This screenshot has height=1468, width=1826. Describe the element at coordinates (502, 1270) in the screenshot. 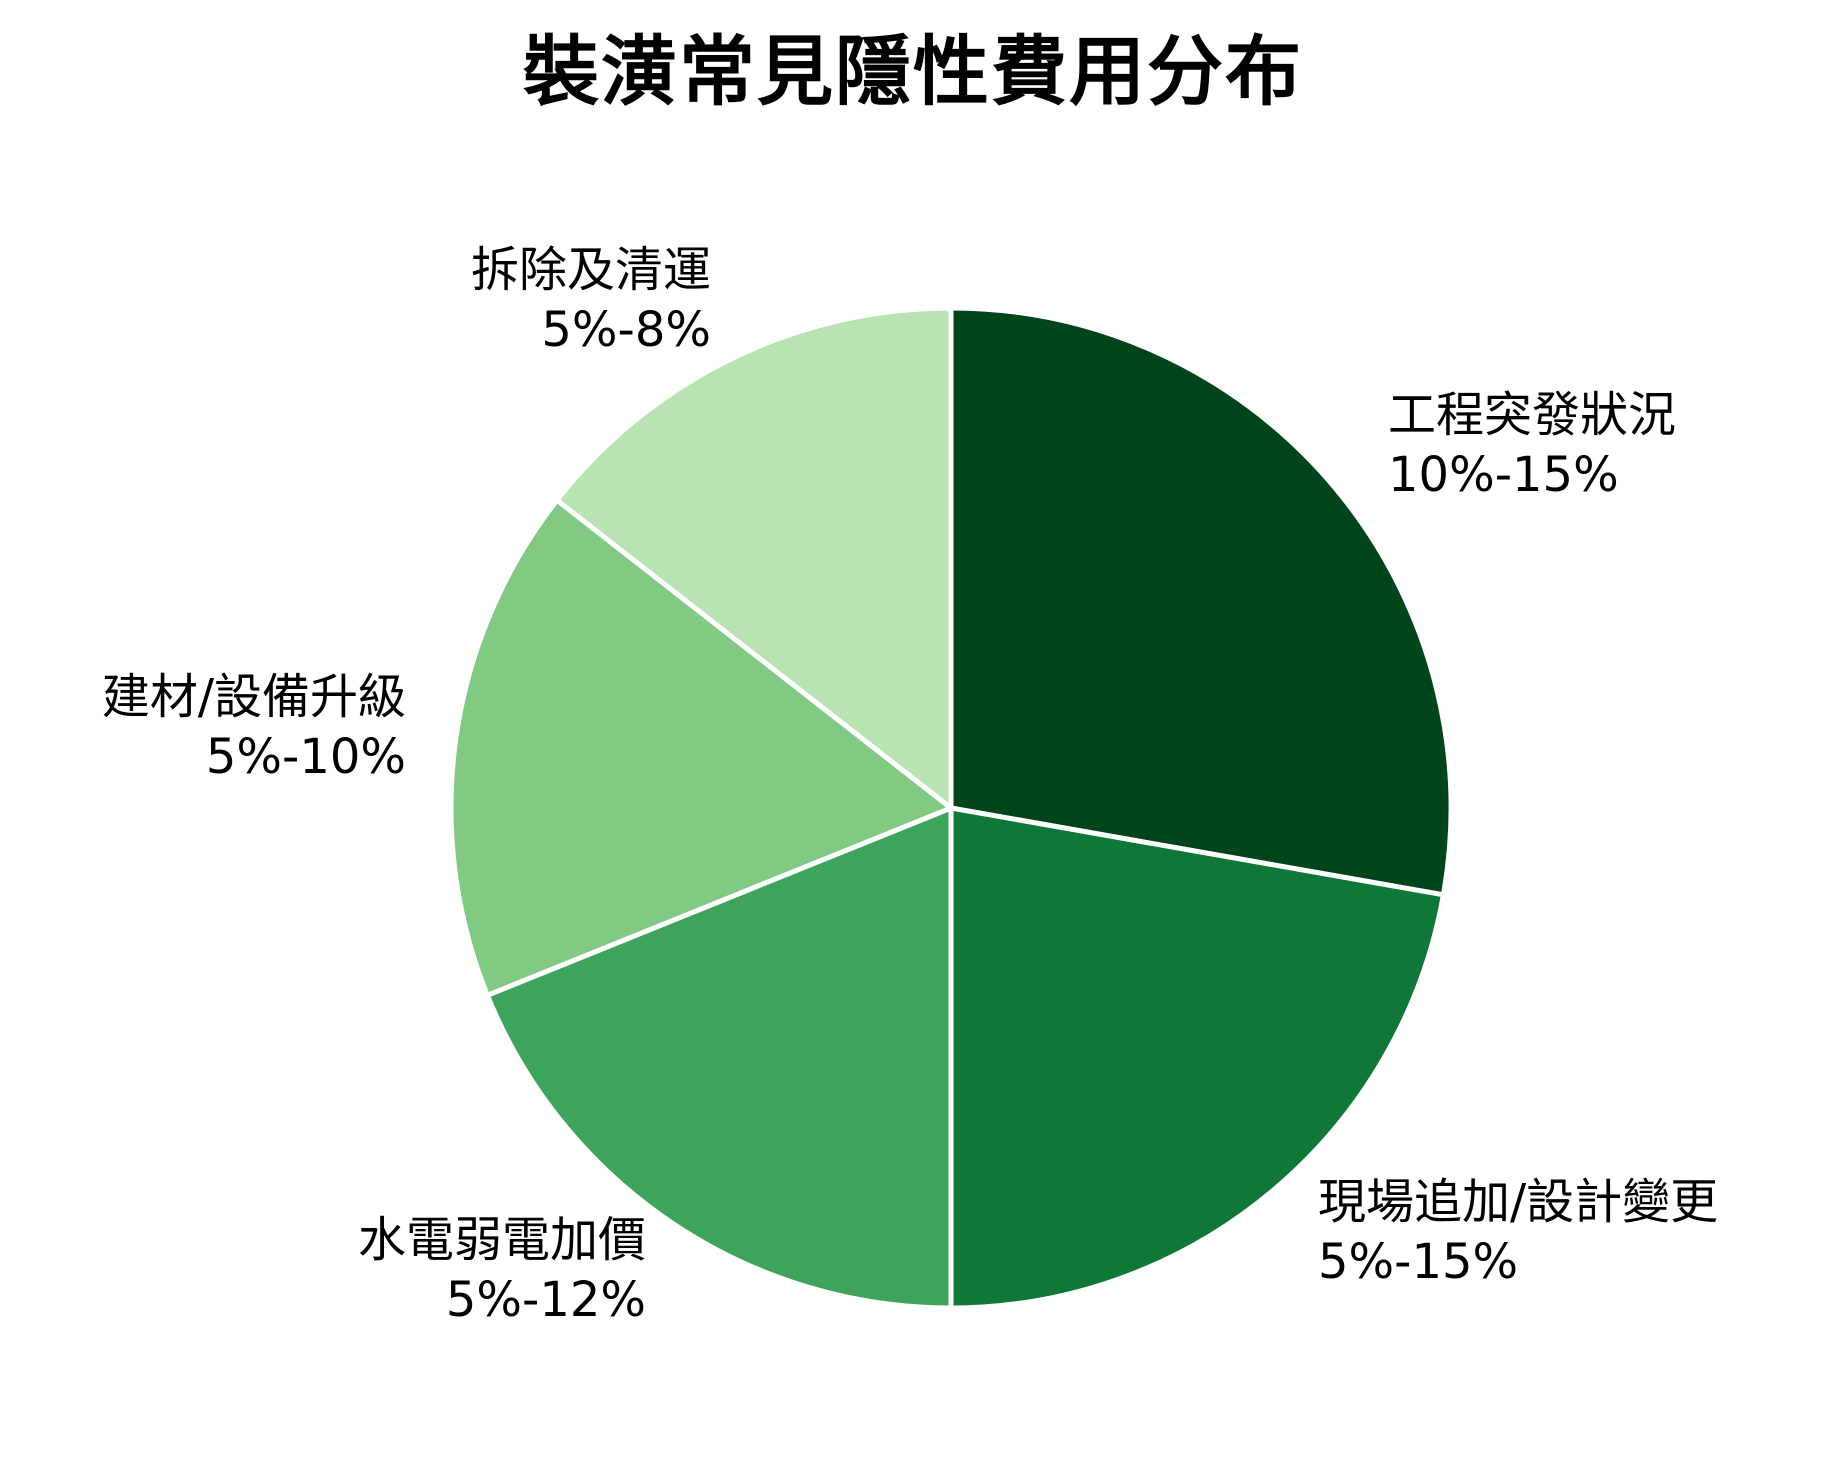

I see `label-electrical-markup: 水電弱電加價 5%-12%` at that location.